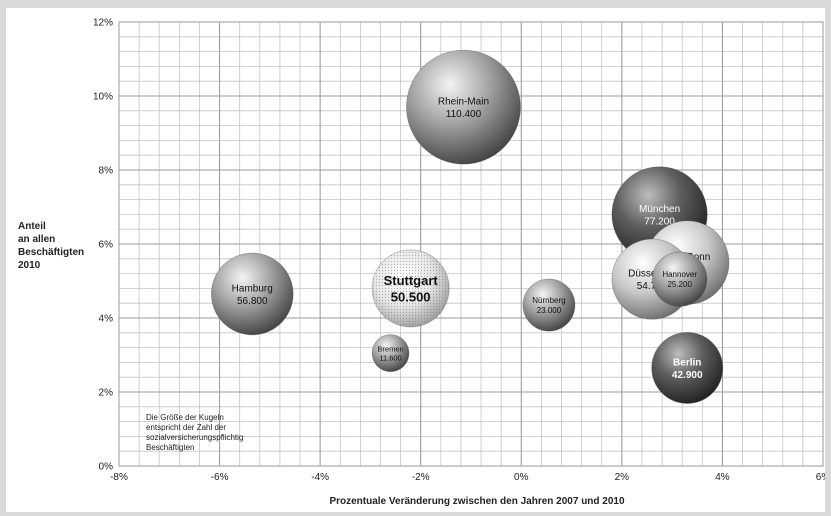 Image resolution: width=831 pixels, height=516 pixels. I want to click on y-tick-label: 10%, so click(103, 97).